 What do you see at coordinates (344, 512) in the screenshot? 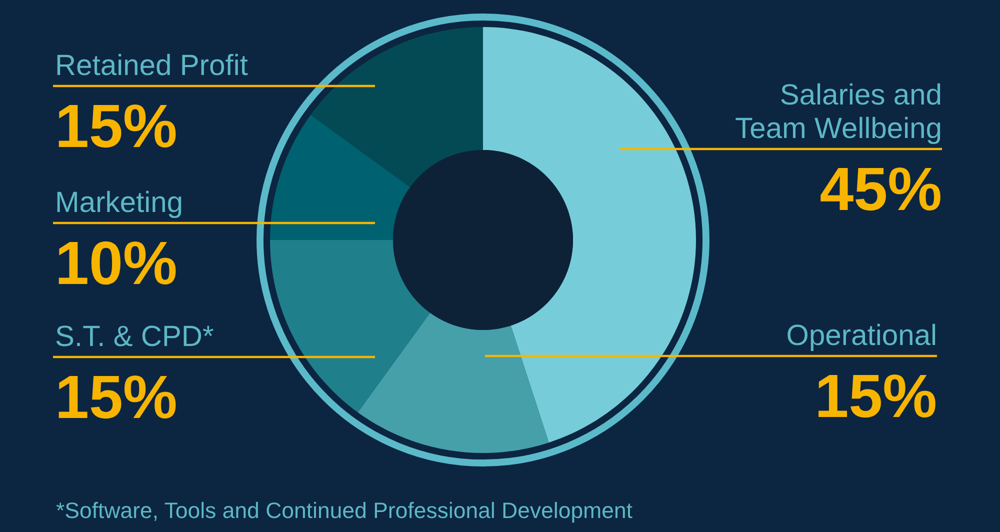
I see `text: *Software, Tools and Continued Professional Development` at bounding box center [344, 512].